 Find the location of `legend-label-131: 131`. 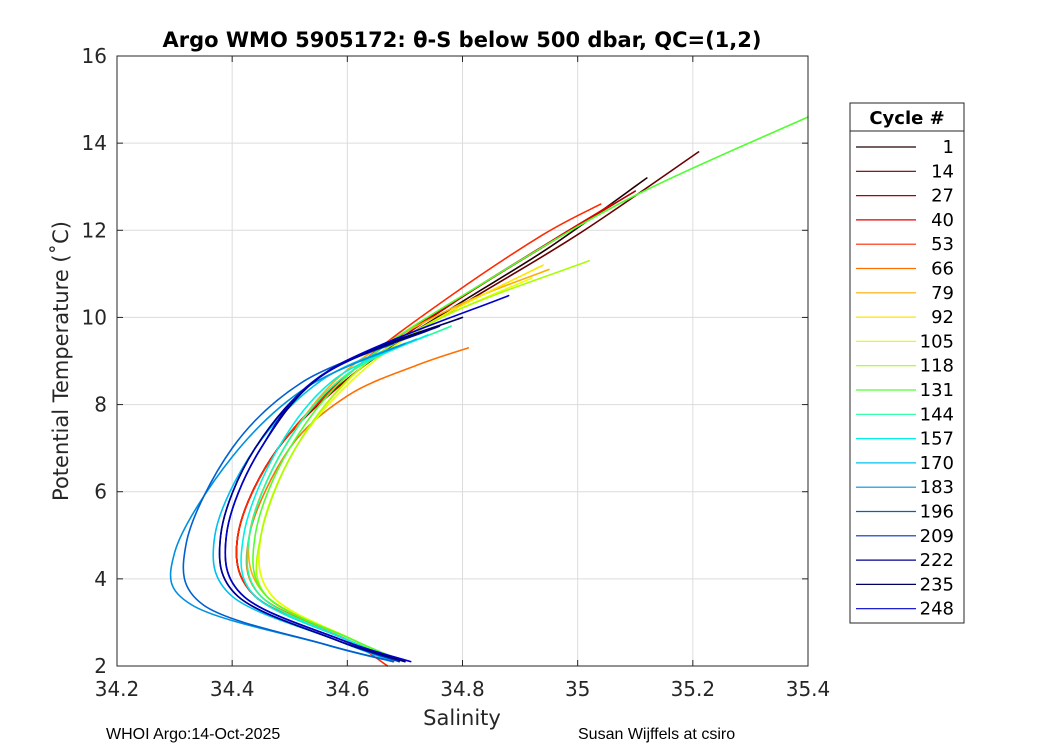

legend-label-131: 131 is located at coordinates (937, 390).